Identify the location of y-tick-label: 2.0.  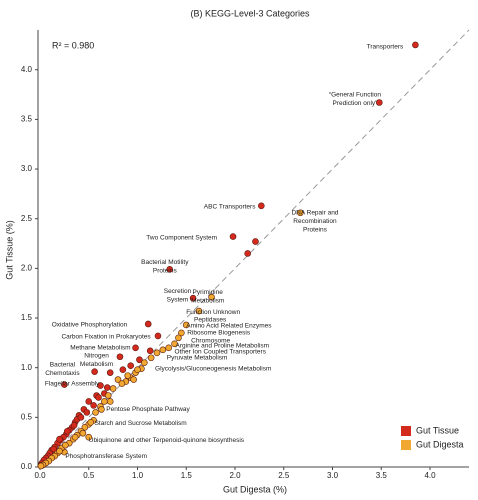
(27, 267).